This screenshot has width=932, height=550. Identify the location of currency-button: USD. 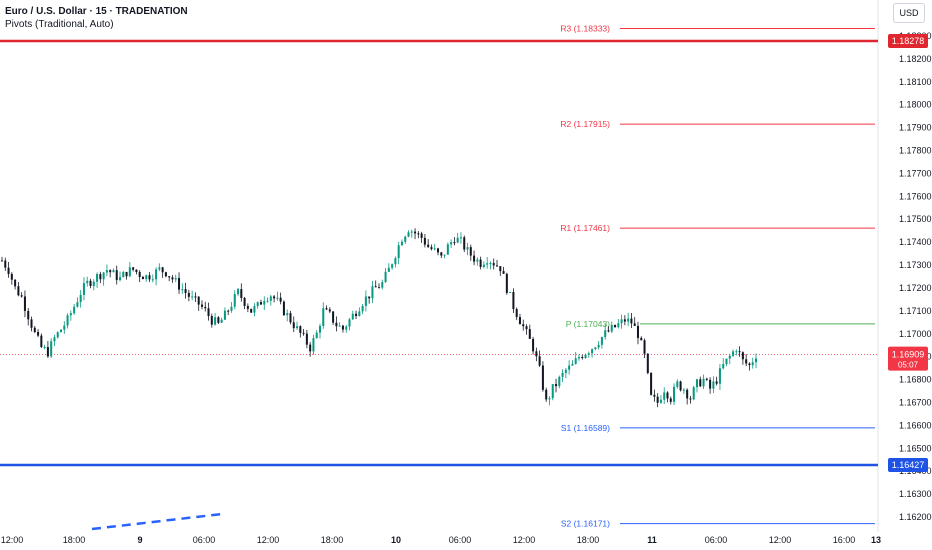
(909, 13).